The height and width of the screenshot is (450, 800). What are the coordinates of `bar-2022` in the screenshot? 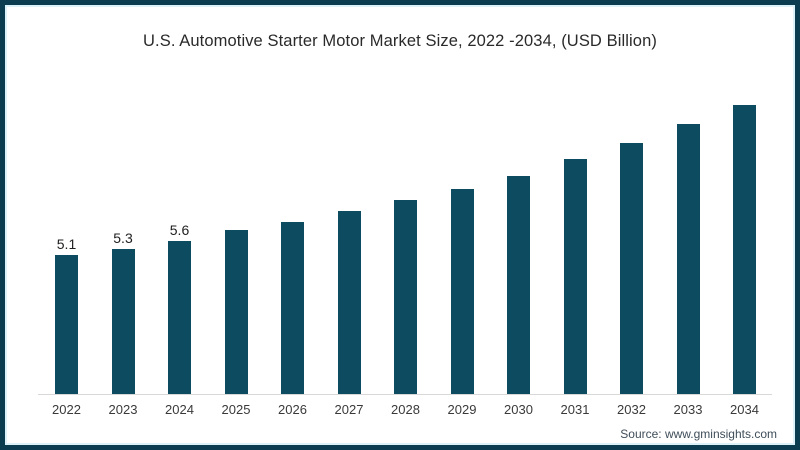 It's located at (66, 324).